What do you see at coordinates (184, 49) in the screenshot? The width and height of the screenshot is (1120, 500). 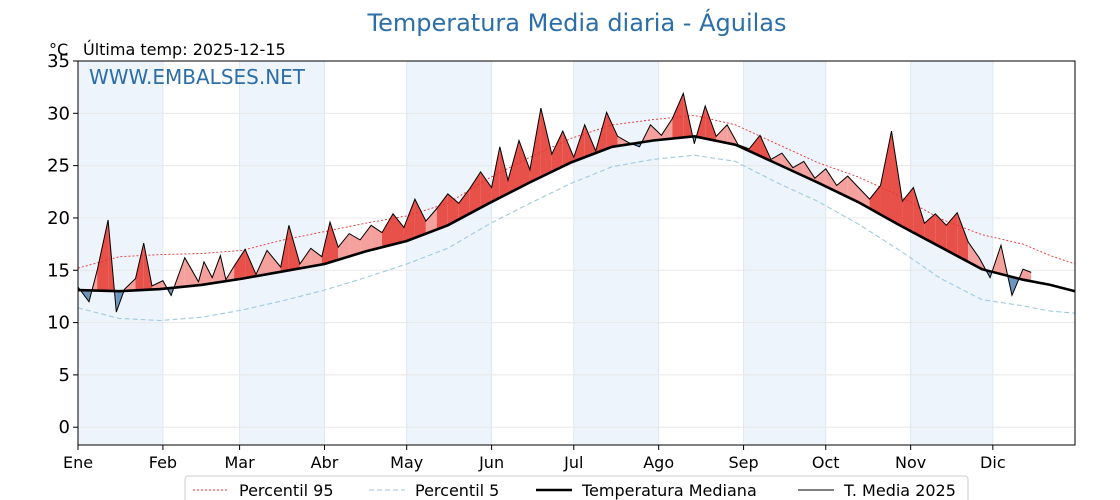 I see `last-temp-label: Última temp: 2025-12-15` at bounding box center [184, 49].